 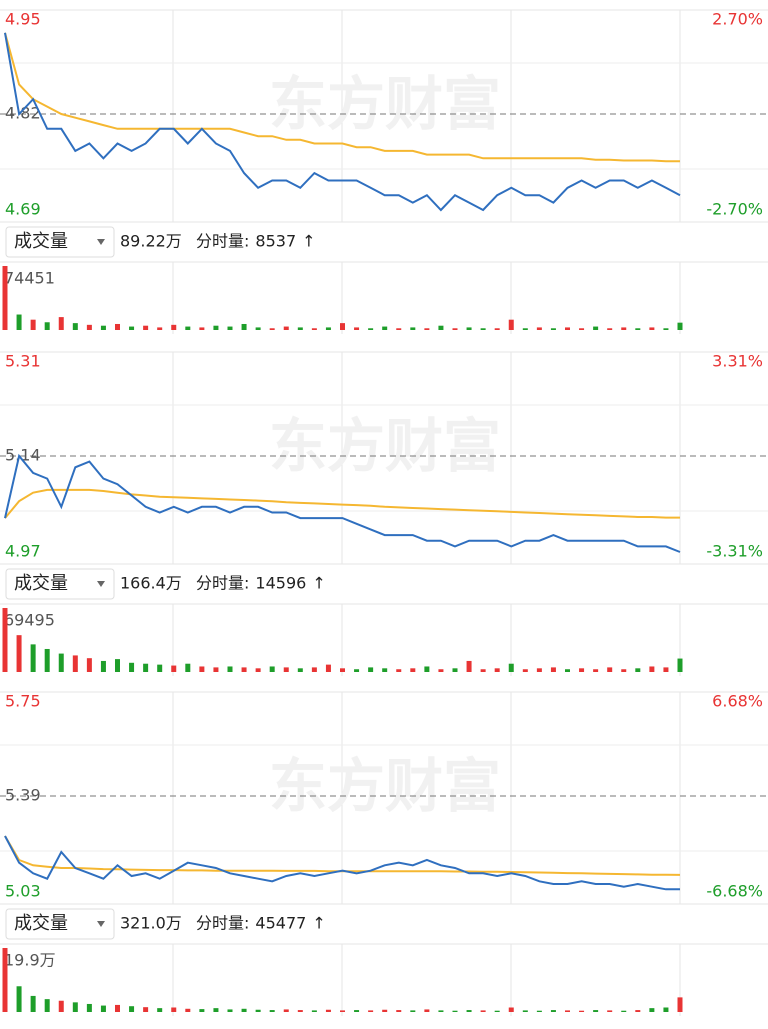 What do you see at coordinates (23, 209) in the screenshot?
I see `y-tick-label: 4.69` at bounding box center [23, 209].